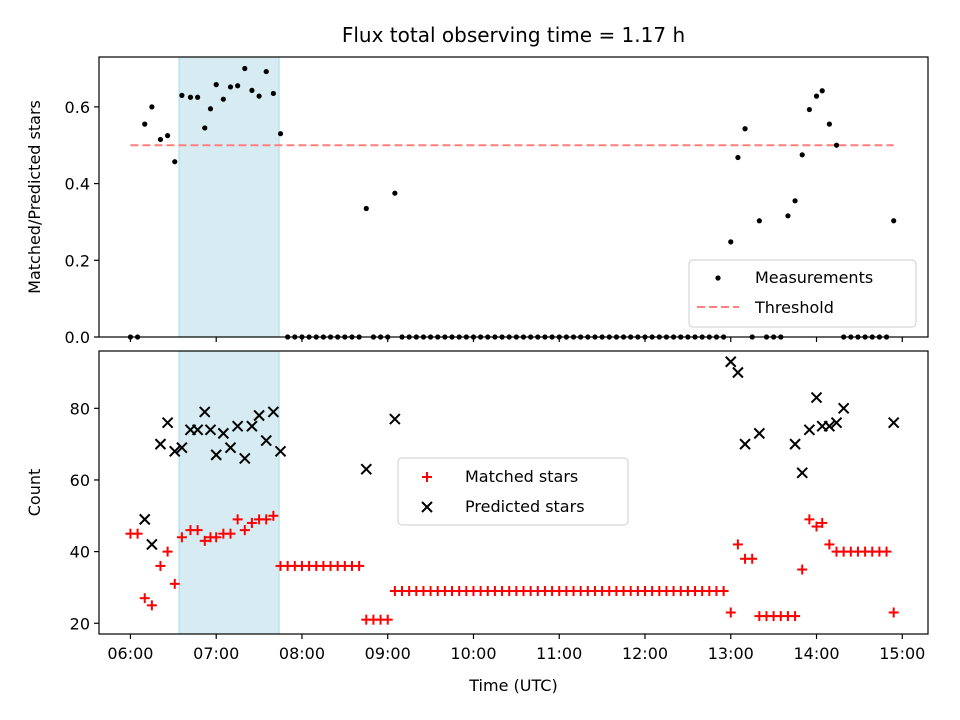 The image size is (960, 720). Describe the element at coordinates (77, 184) in the screenshot. I see `y-tick-label: 0.4` at that location.